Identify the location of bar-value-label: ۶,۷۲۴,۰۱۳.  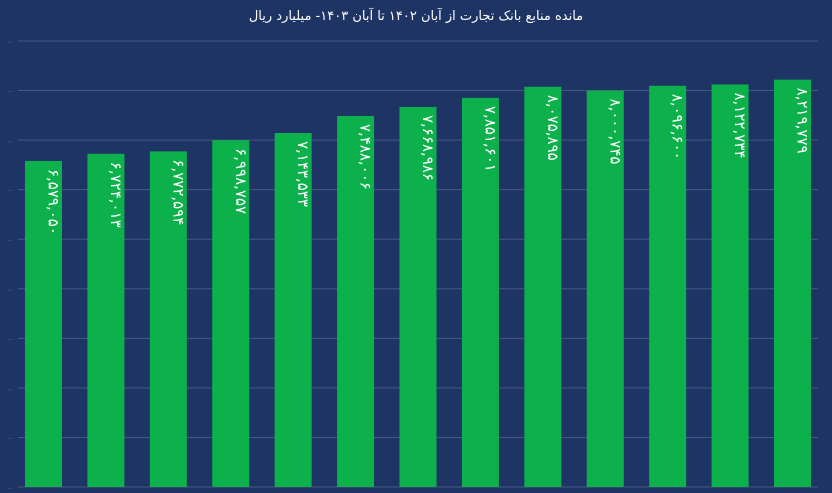
(116, 195).